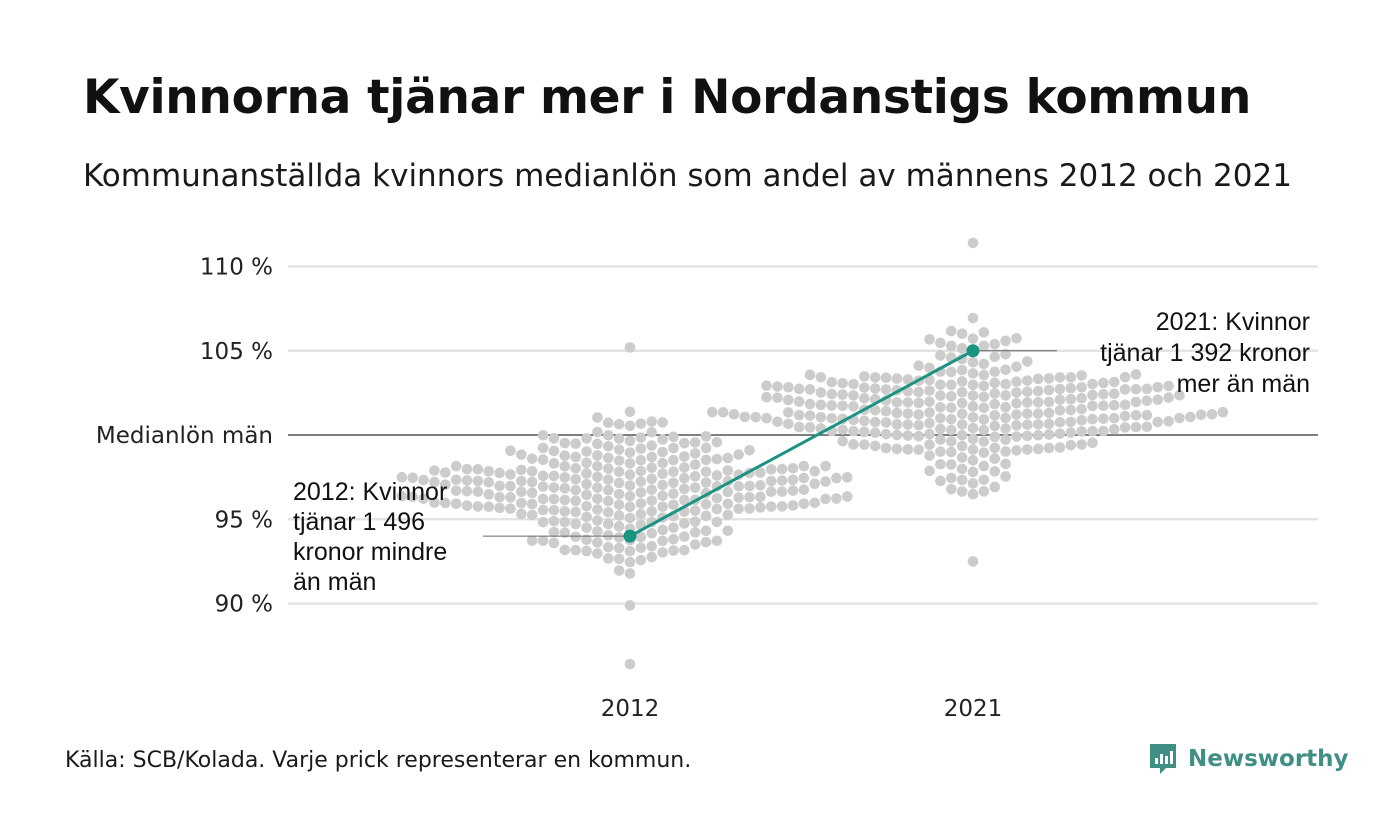  Describe the element at coordinates (184, 436) in the screenshot. I see `y-tick-label: Medianlön män` at that location.